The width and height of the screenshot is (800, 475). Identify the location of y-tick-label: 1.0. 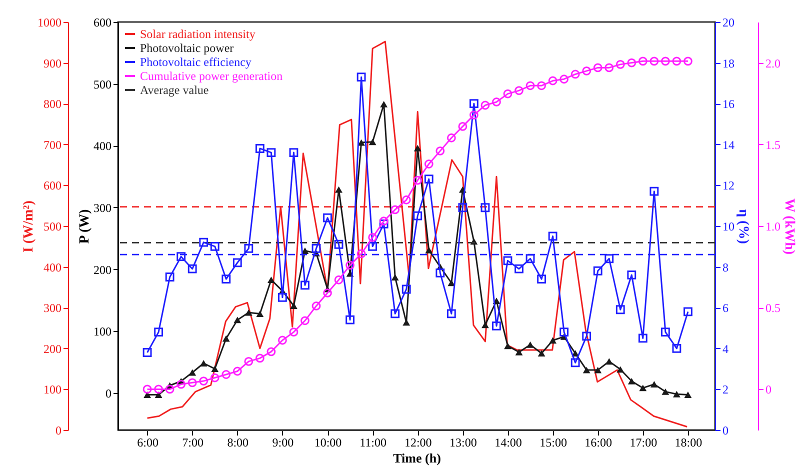
(773, 227).